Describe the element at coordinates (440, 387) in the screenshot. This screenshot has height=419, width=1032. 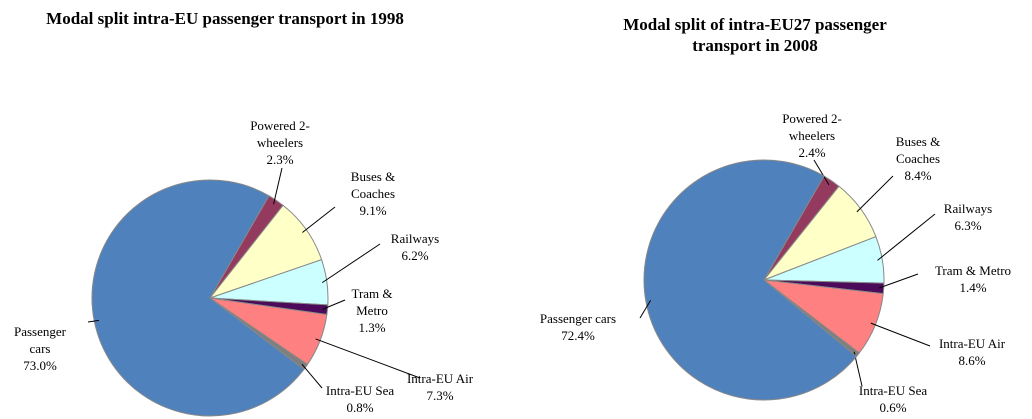
I see `slice-label: Intra-EU Air 7.3%` at that location.